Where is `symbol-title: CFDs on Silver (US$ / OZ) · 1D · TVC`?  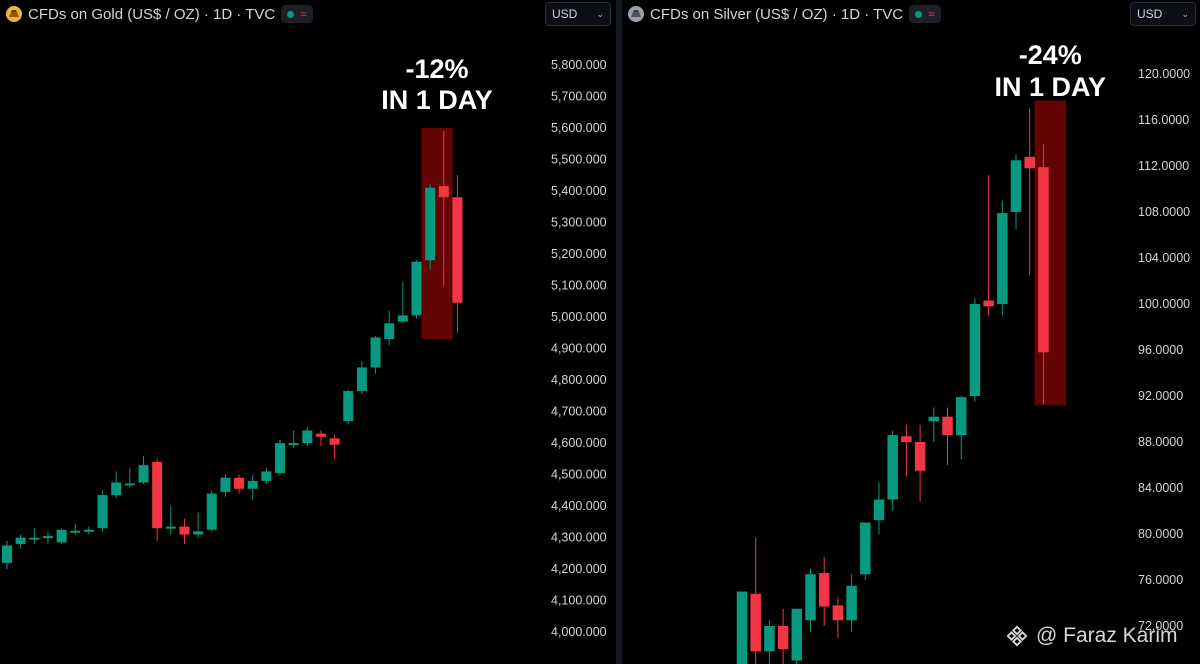 symbol-title: CFDs on Silver (US$ / OZ) · 1D · TVC is located at coordinates (777, 14).